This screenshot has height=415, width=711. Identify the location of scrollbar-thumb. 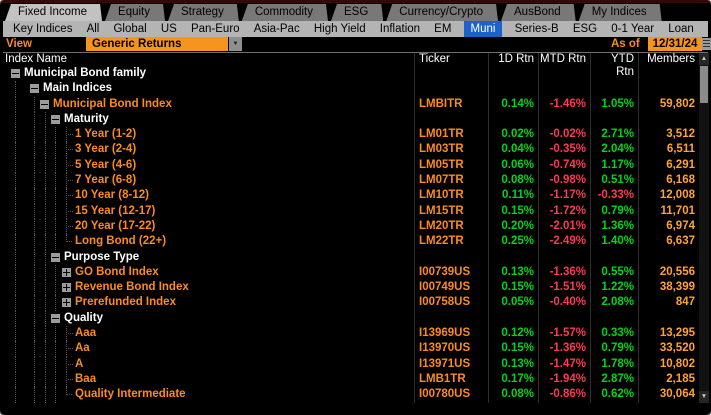
(704, 84).